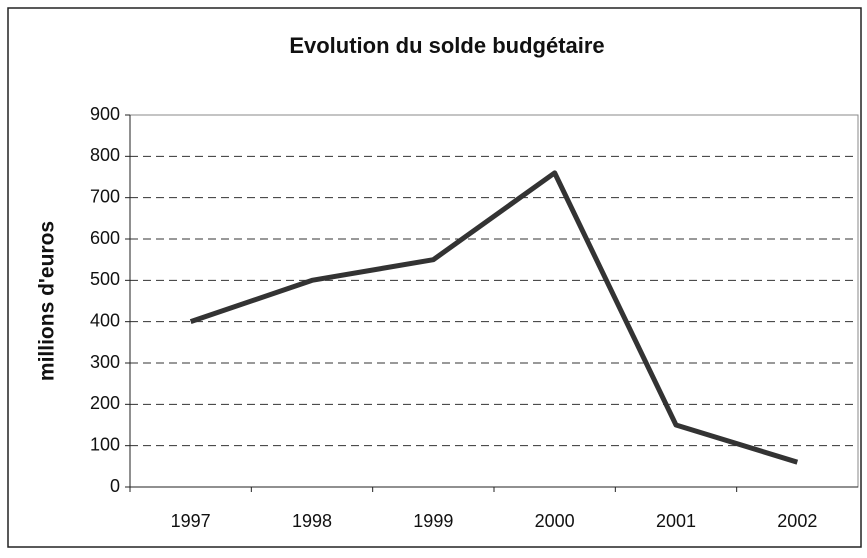 This screenshot has width=867, height=558. What do you see at coordinates (115, 486) in the screenshot?
I see `y-tick-label: 0` at bounding box center [115, 486].